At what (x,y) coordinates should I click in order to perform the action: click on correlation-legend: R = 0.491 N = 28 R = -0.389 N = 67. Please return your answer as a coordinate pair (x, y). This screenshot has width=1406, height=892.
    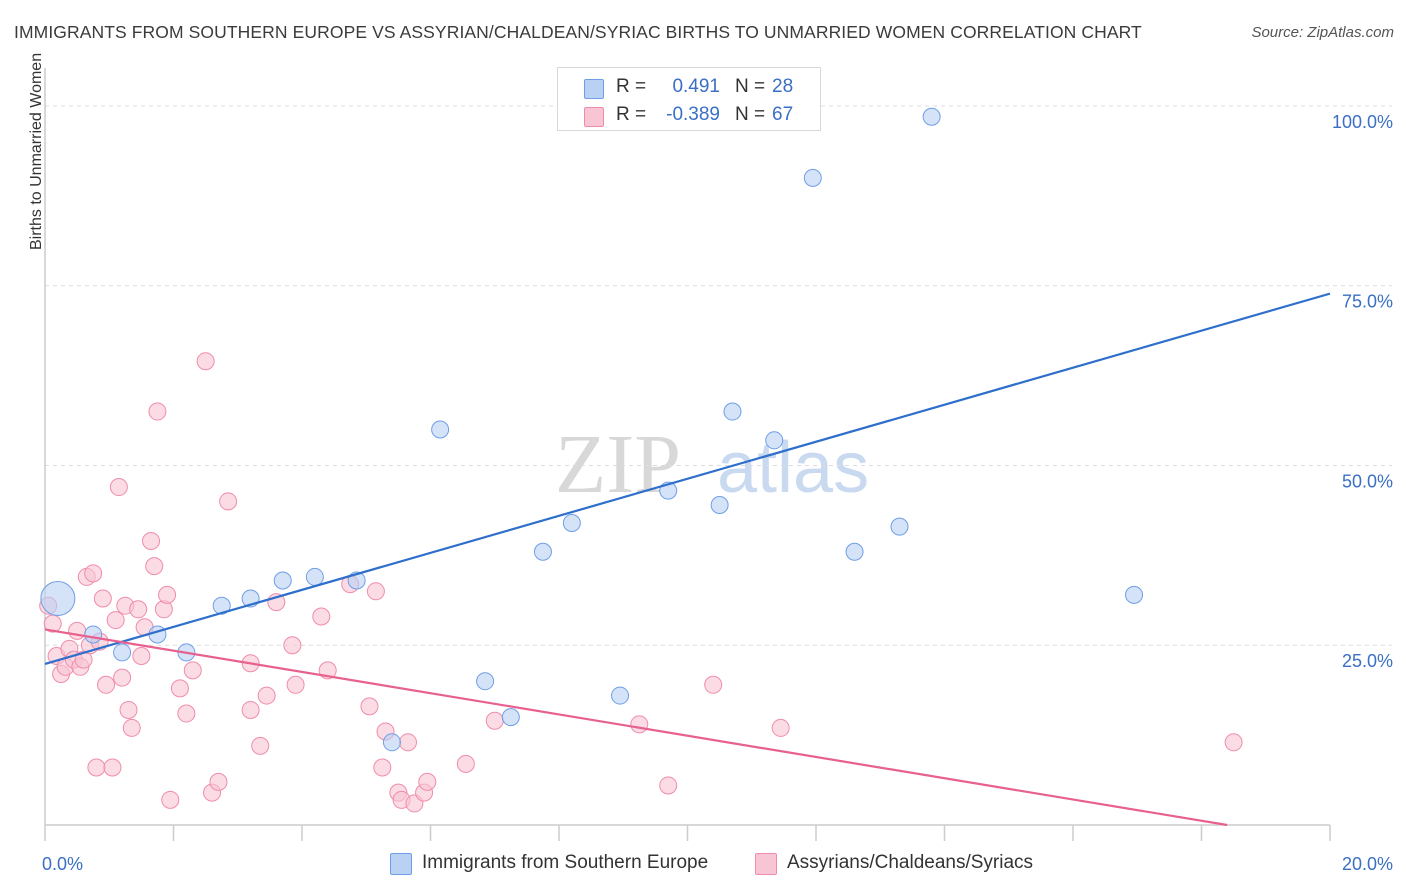
    Looking at the image, I should click on (689, 99).